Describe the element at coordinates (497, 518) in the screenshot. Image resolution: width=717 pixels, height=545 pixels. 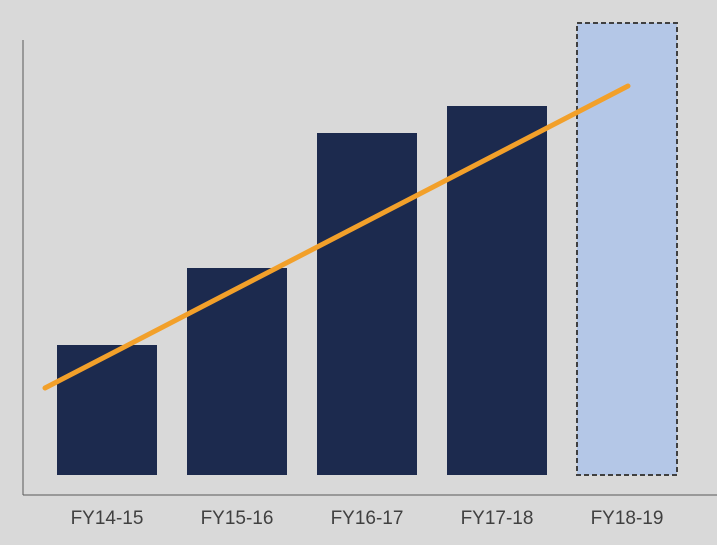
I see `x-tick-label: FY17-18` at that location.